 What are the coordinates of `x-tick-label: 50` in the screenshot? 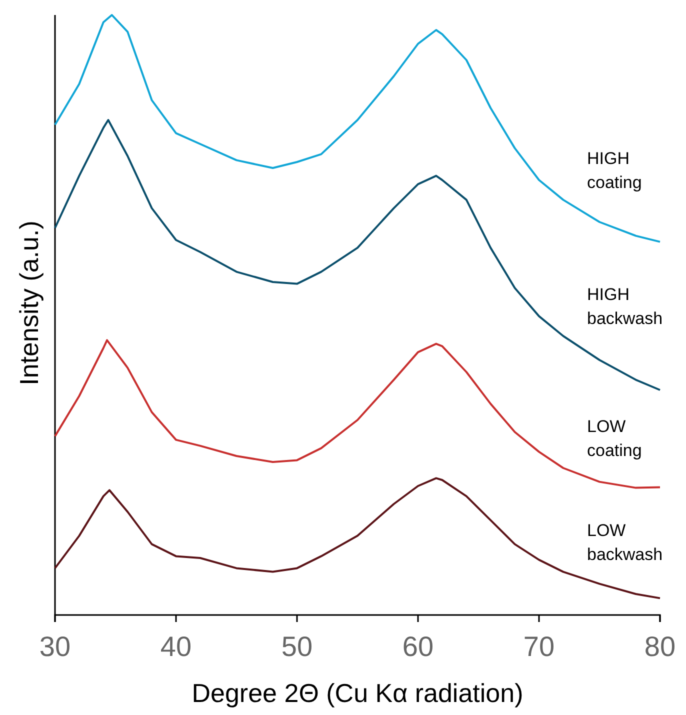 It's located at (297, 646).